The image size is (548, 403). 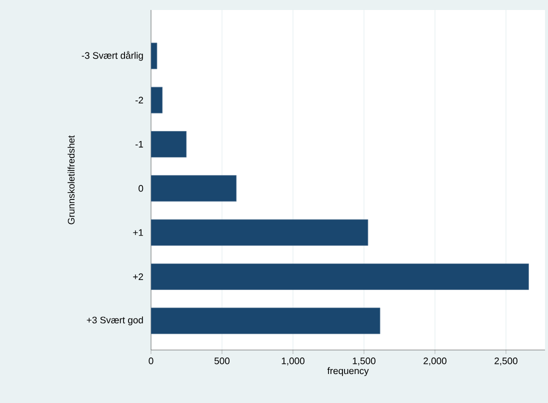 What do you see at coordinates (435, 362) in the screenshot?
I see `x-tick-label: 2,000` at bounding box center [435, 362].